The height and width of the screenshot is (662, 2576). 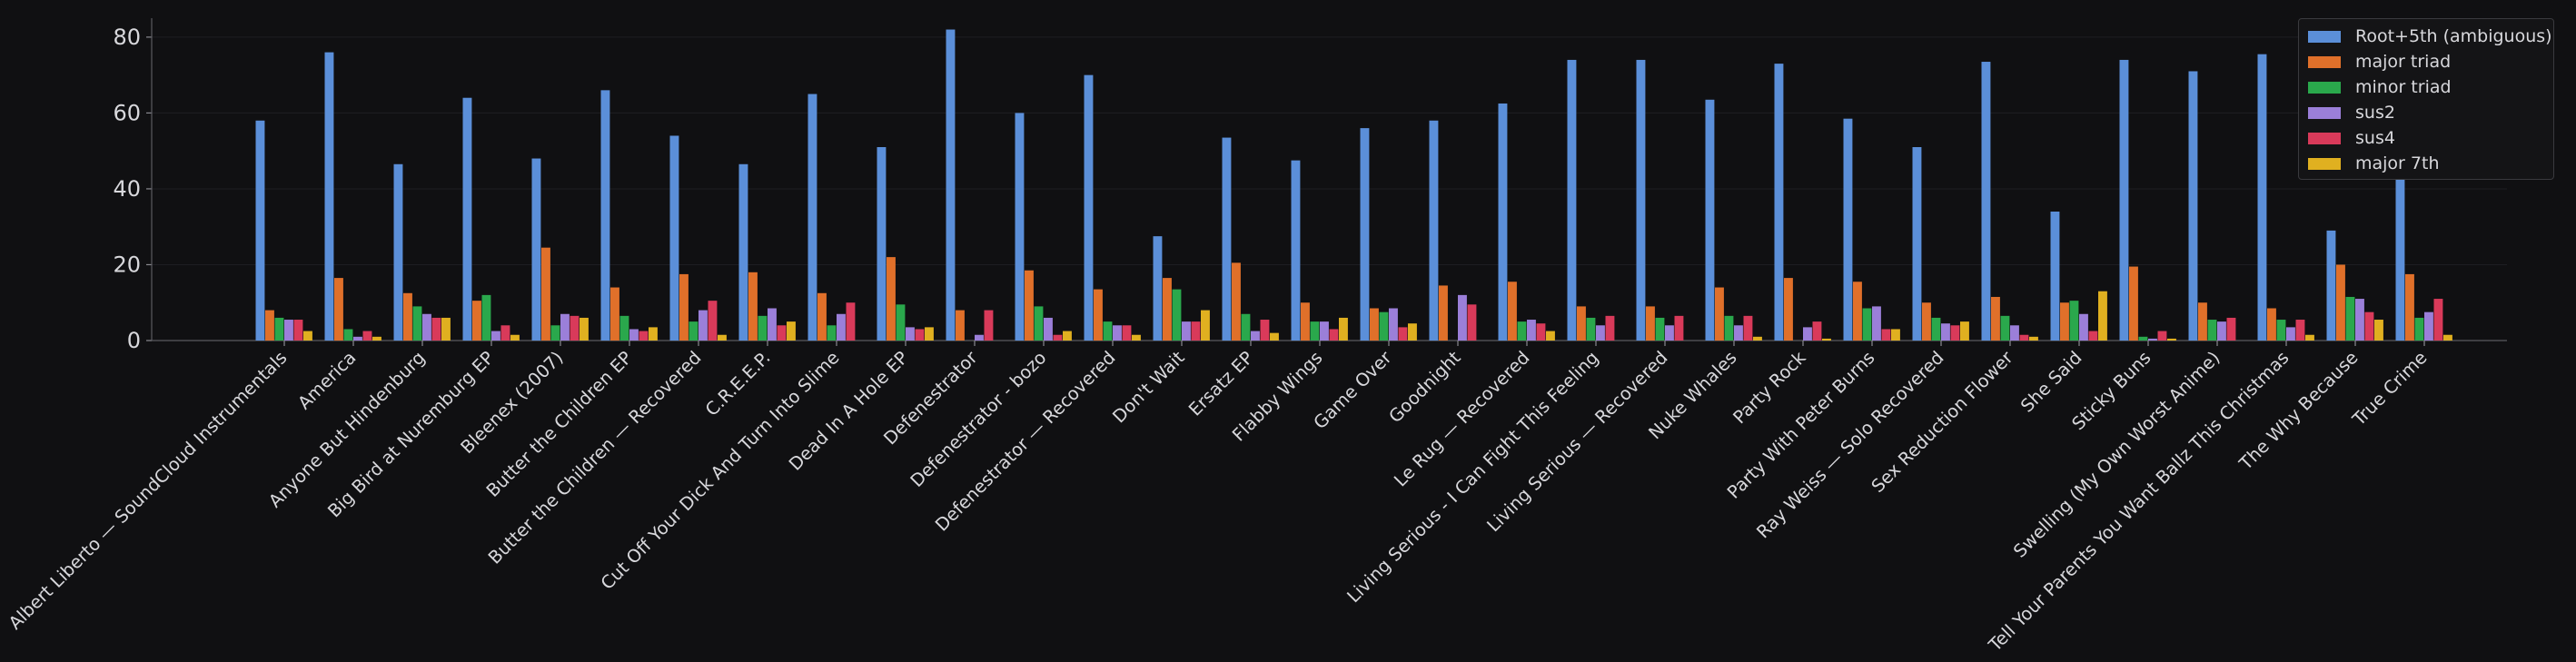 I want to click on y-tick-label: 80, so click(x=127, y=37).